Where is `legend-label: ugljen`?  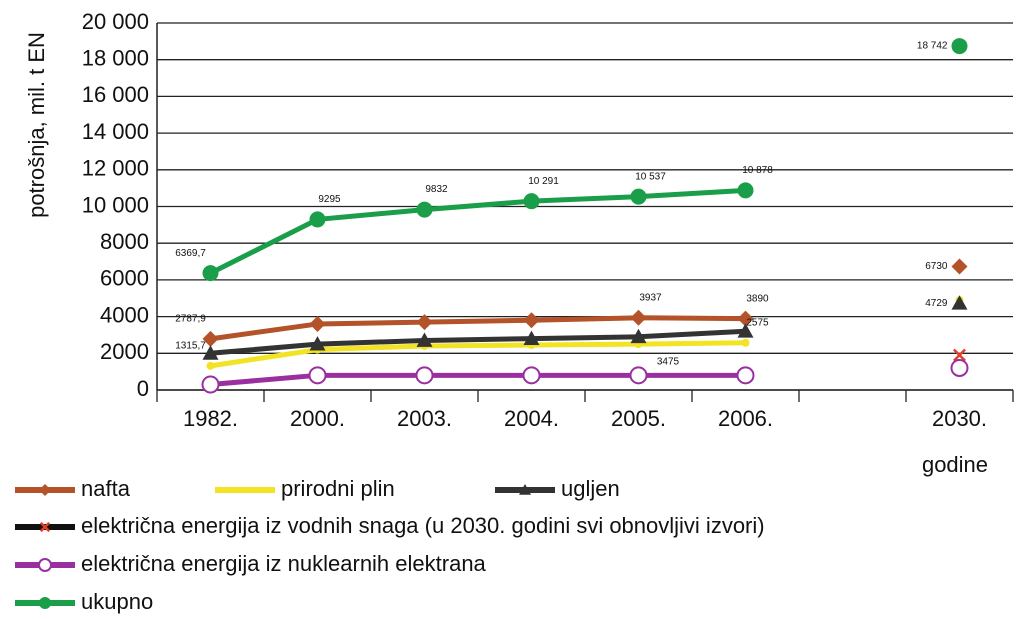 legend-label: ugljen is located at coordinates (590, 488).